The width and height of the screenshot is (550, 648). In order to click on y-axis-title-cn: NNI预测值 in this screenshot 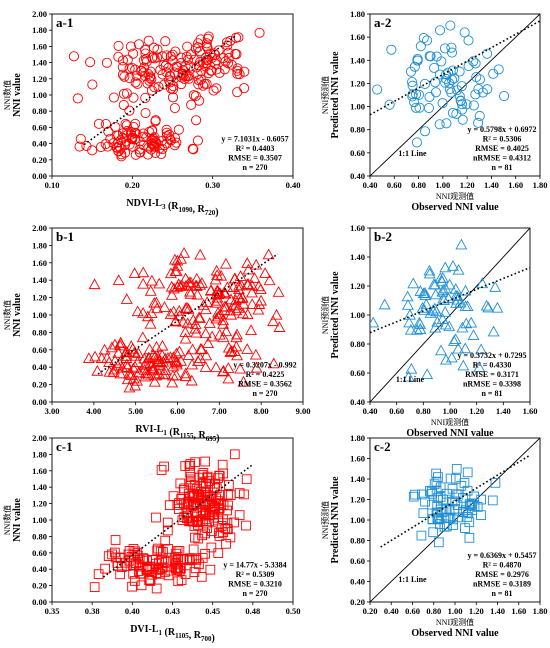, I will do `click(325, 520)`.